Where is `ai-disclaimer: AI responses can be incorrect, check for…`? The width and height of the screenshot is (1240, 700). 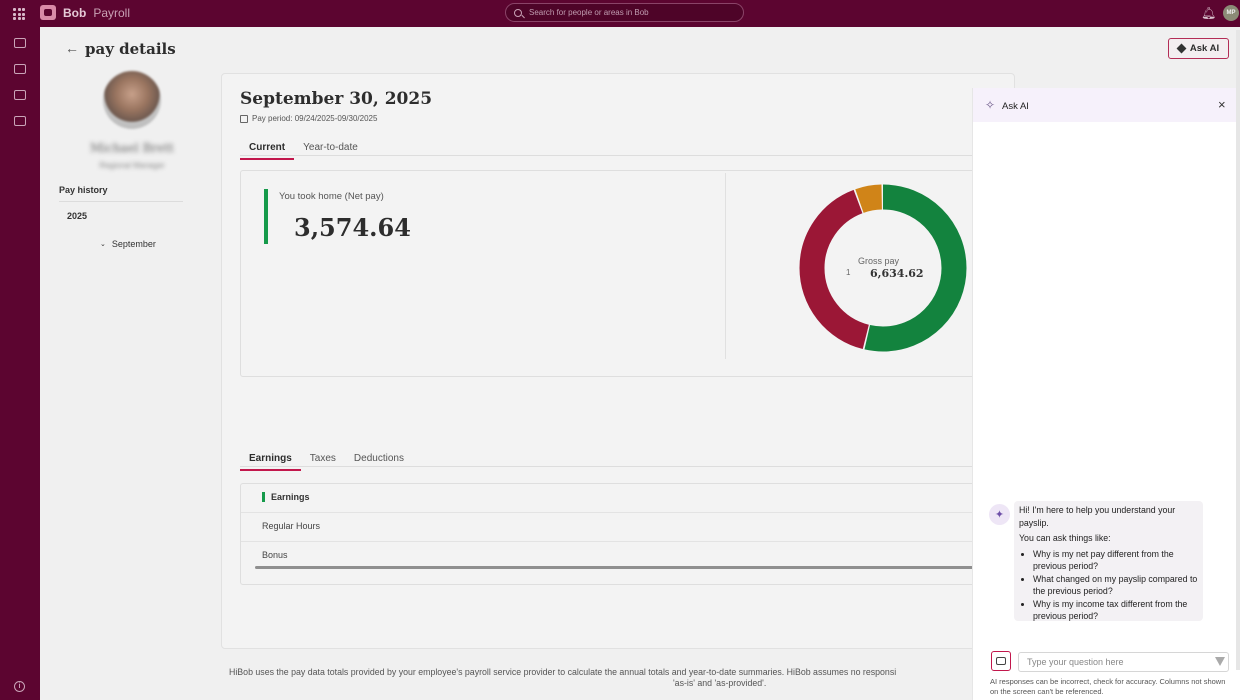
ai-disclaimer: AI responses can be incorrect, check for… is located at coordinates (1108, 686).